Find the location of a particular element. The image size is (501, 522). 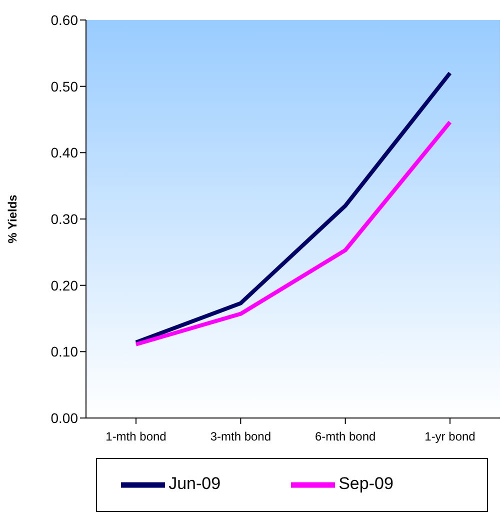

y-tick-label: 0.50 is located at coordinates (64, 86).